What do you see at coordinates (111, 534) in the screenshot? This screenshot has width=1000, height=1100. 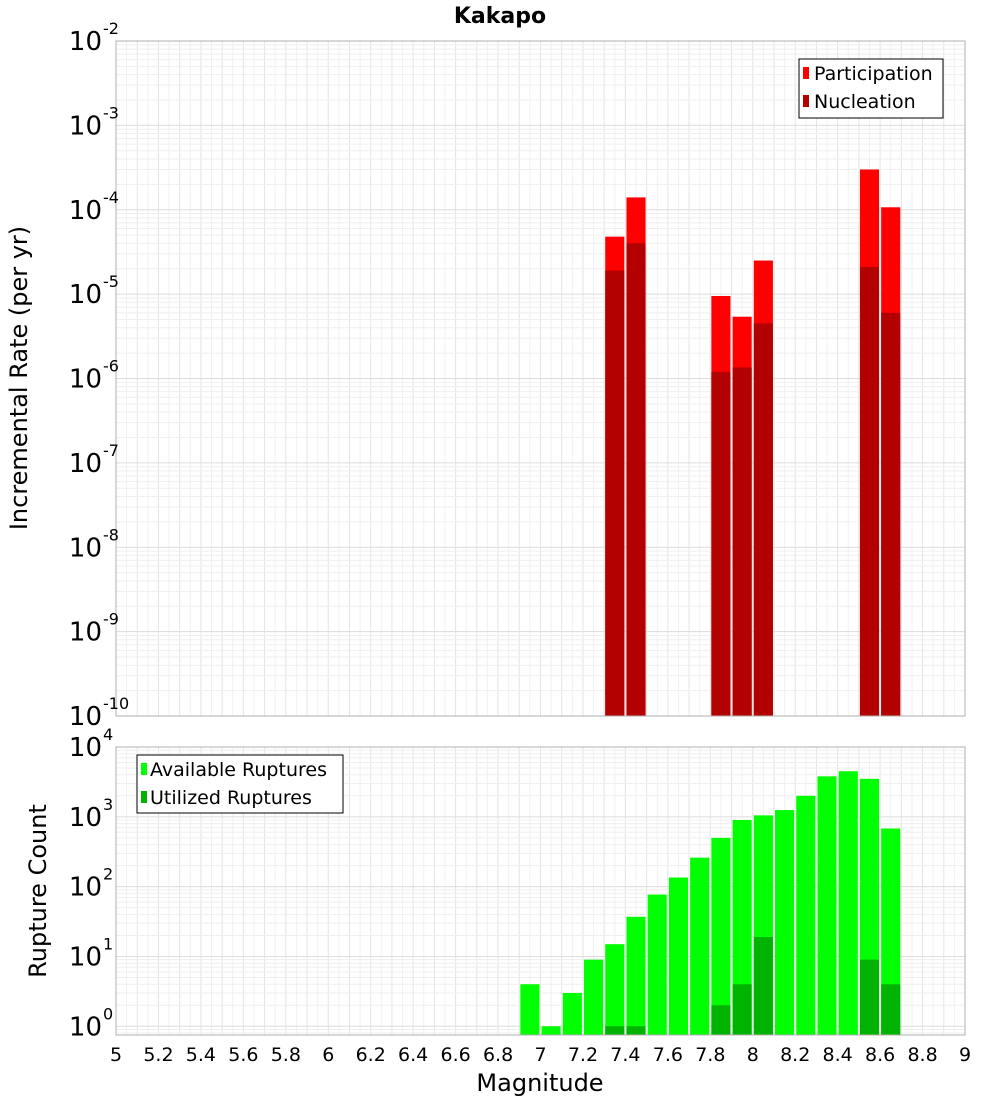 I see `rate-y-tick-exponent: -8` at bounding box center [111, 534].